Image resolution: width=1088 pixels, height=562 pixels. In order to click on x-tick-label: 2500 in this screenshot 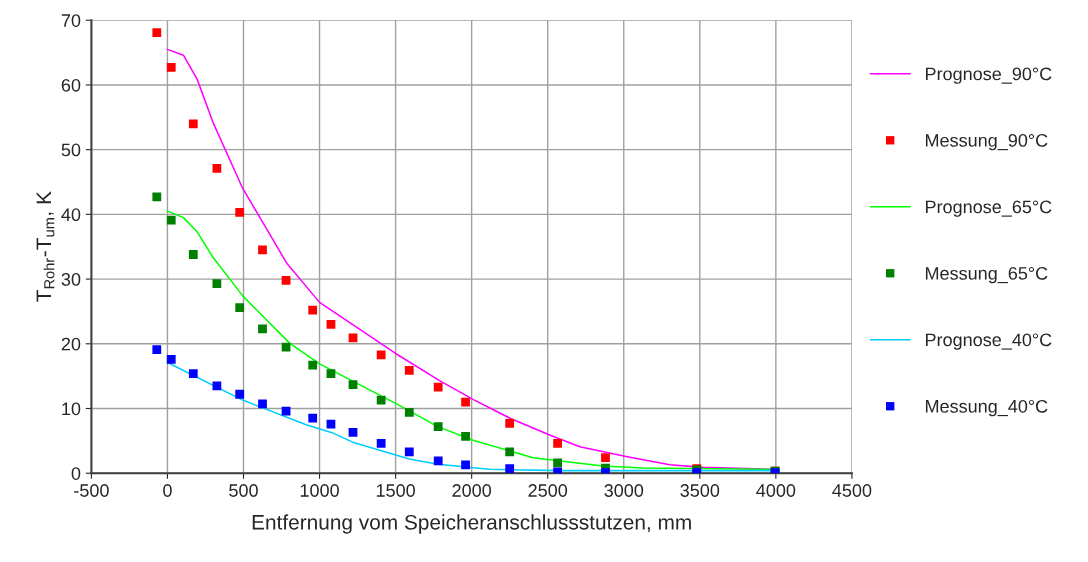, I will do `click(548, 490)`.